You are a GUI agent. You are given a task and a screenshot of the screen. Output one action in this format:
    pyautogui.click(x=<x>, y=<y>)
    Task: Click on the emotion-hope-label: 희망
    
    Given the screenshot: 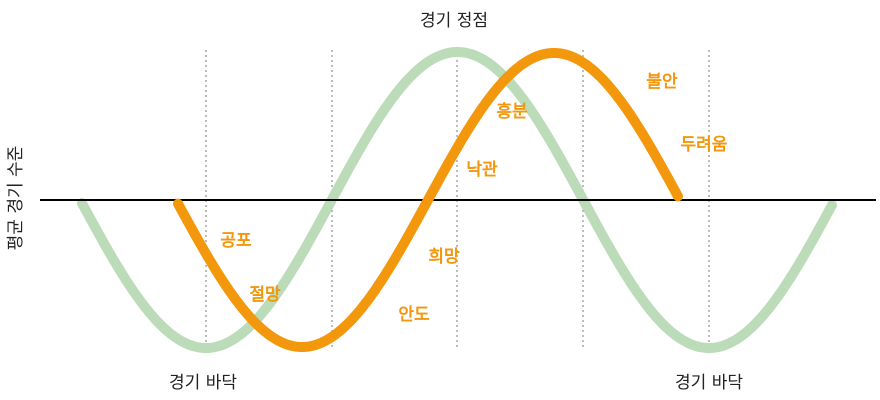 What is the action you would take?
    pyautogui.click(x=444, y=257)
    